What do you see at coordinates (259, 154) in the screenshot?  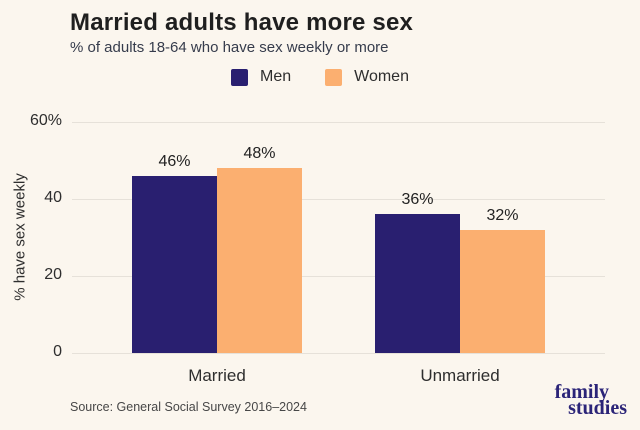 I see `bar-value-label: 48%` at bounding box center [259, 154].